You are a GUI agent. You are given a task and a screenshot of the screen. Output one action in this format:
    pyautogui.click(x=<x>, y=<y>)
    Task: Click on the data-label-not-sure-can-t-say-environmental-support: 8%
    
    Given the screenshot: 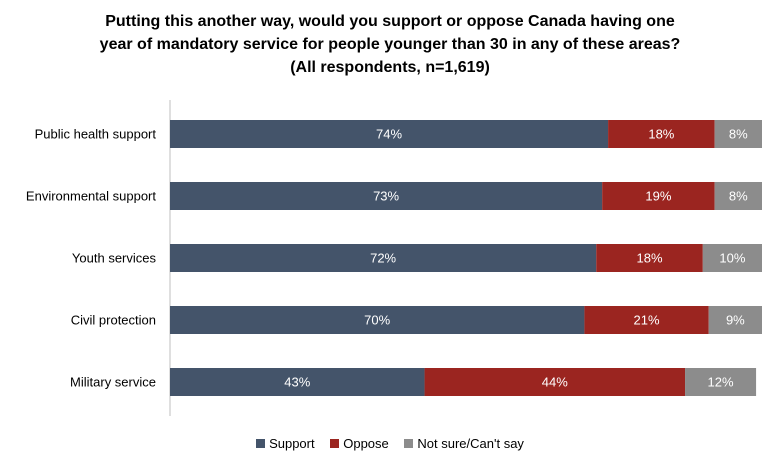 What is the action you would take?
    pyautogui.click(x=738, y=196)
    